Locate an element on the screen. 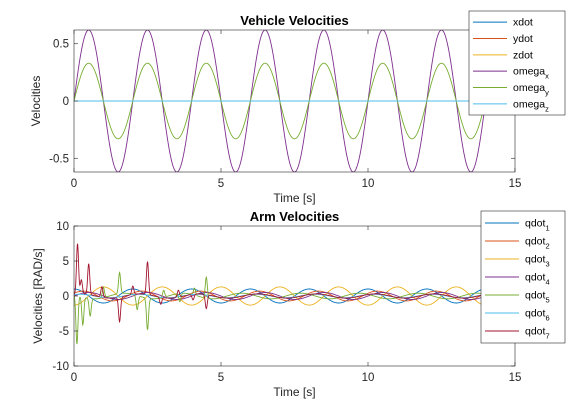  legend-subscript: 7 is located at coordinates (547, 336).